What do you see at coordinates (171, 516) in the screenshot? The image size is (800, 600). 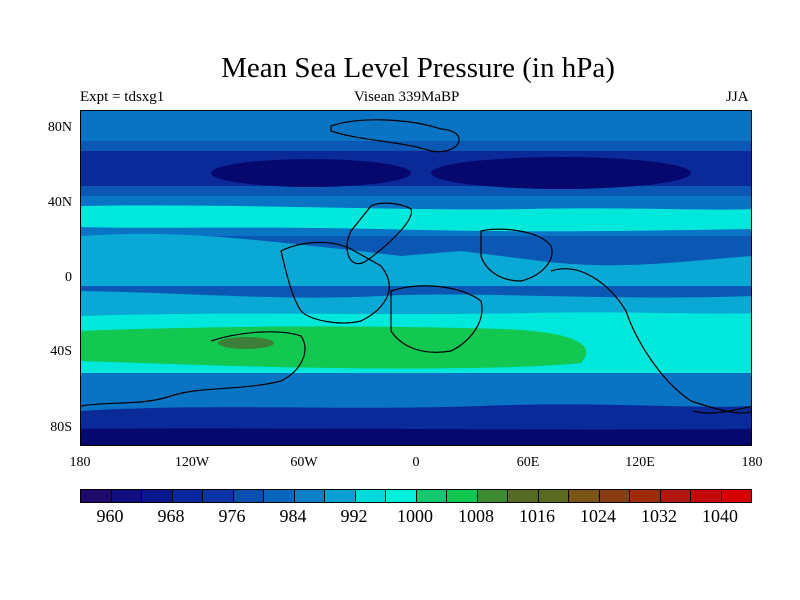 I see `colorbar-label: 968` at bounding box center [171, 516].